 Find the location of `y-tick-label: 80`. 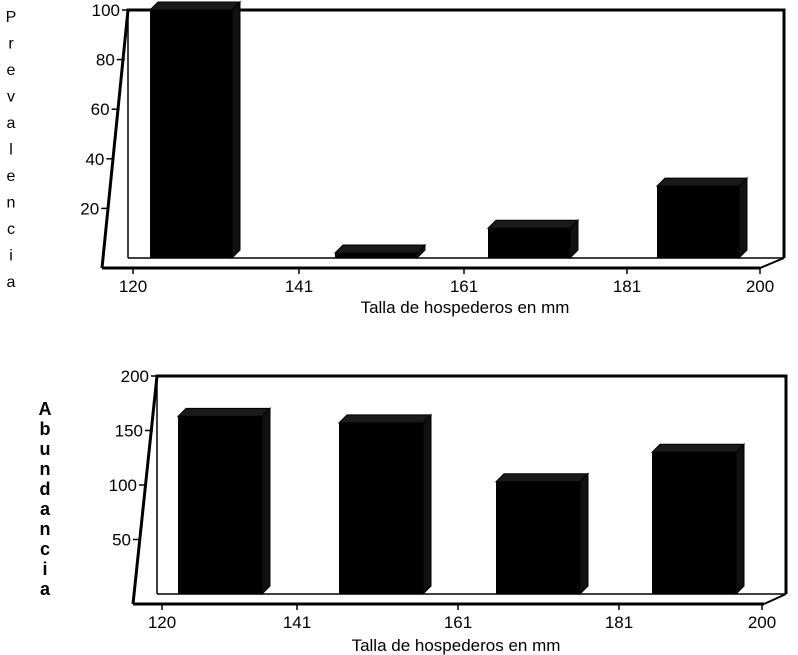

y-tick-label: 80 is located at coordinates (105, 60).